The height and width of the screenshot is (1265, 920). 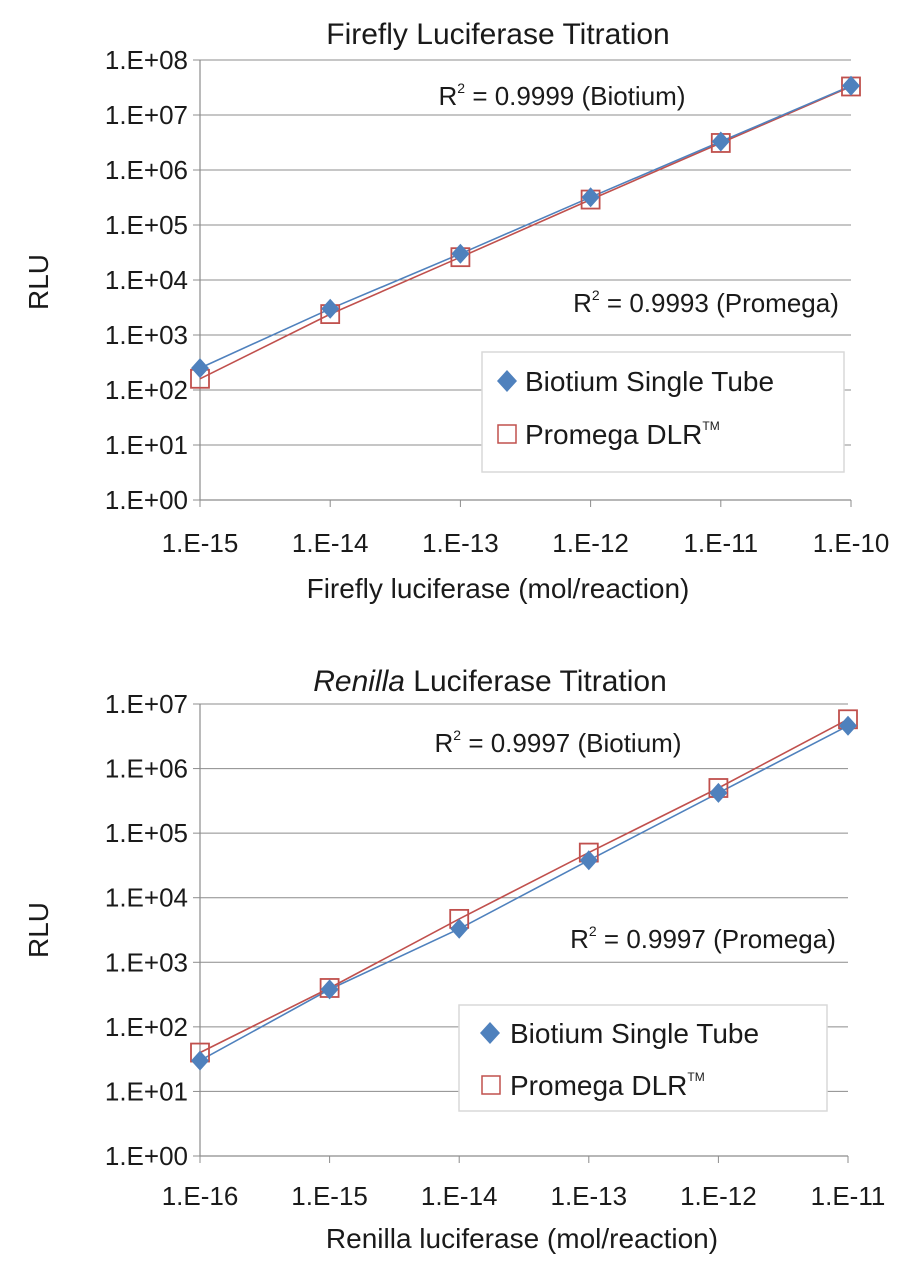 What do you see at coordinates (490, 681) in the screenshot?
I see `chart-title: Renilla Luciferase Titration` at bounding box center [490, 681].